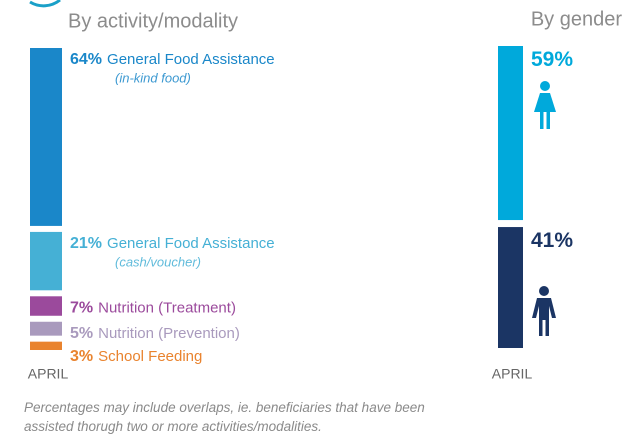 The width and height of the screenshot is (623, 437). Describe the element at coordinates (167, 307) in the screenshot. I see `series-name: Nutrition (Treatment)` at that location.